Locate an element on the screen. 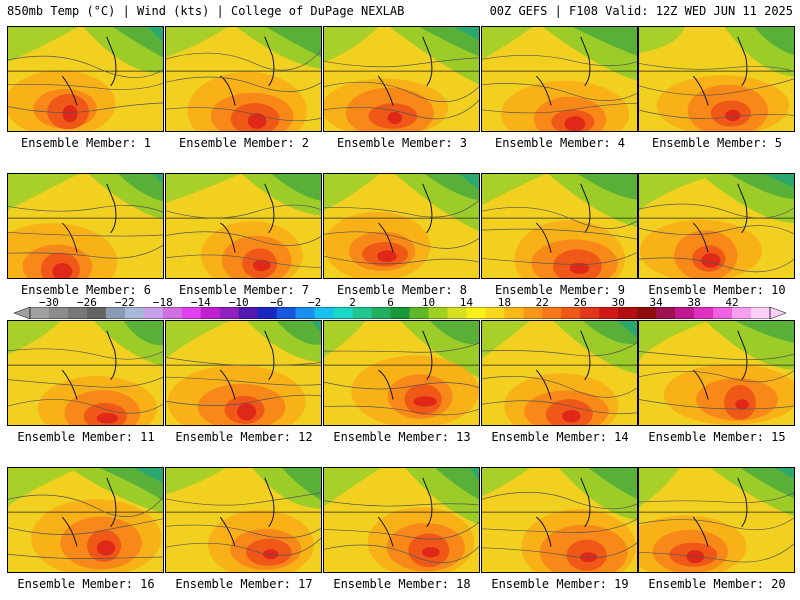  ensemble-member-label: Ensemble Member: 9 is located at coordinates (560, 290).